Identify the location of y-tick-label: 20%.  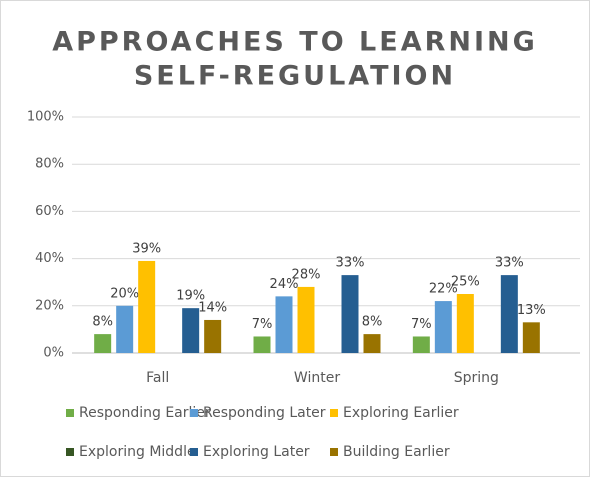
(49, 305).